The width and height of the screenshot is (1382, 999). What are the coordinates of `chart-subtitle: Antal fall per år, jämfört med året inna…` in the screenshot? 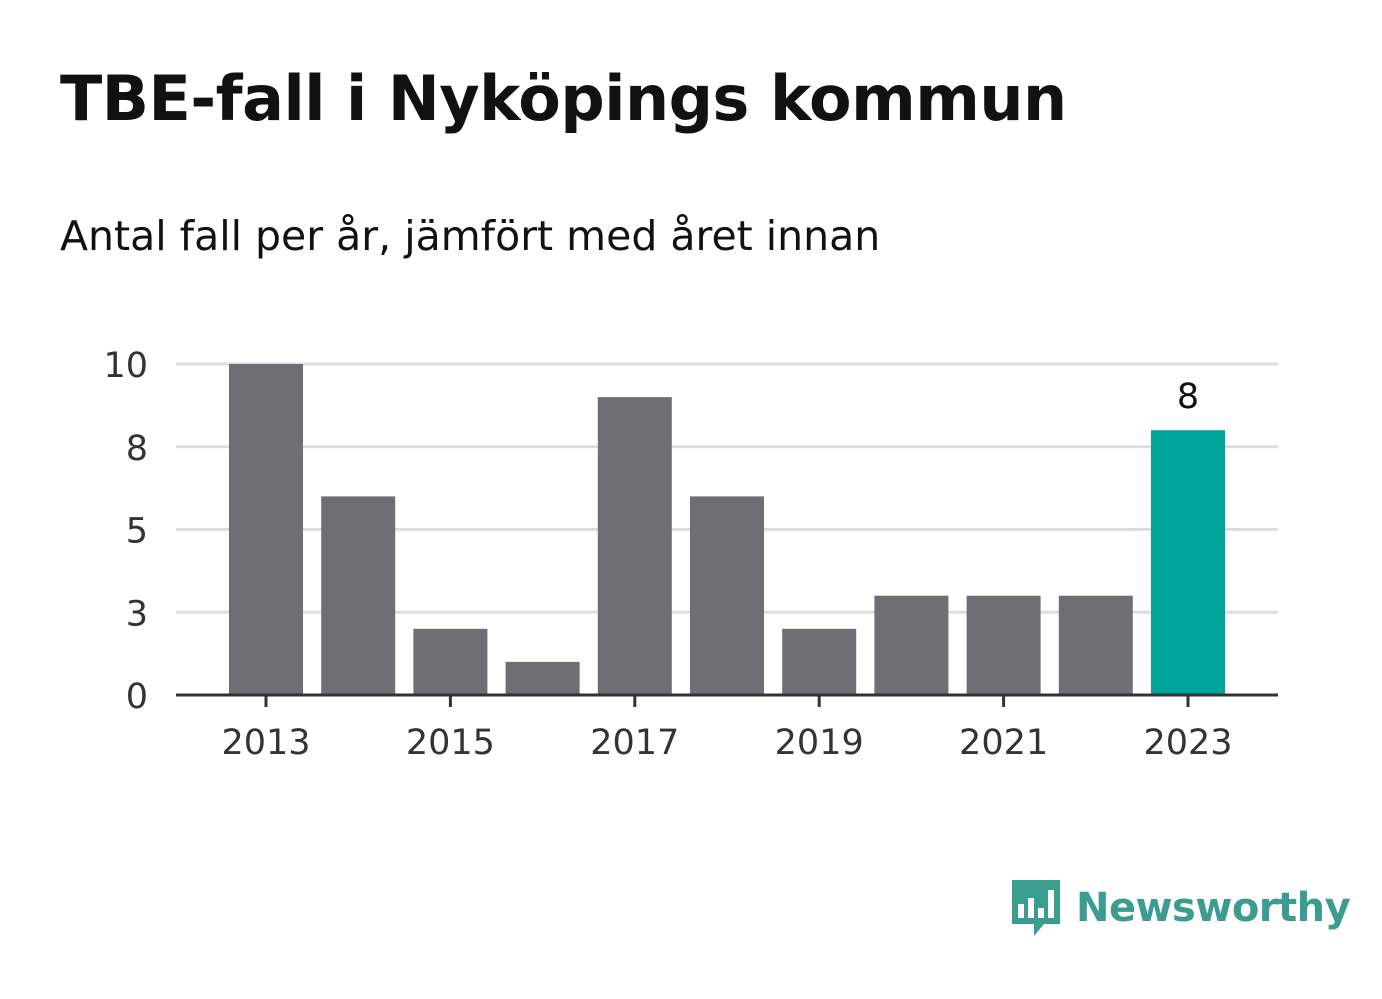 It's located at (470, 236).